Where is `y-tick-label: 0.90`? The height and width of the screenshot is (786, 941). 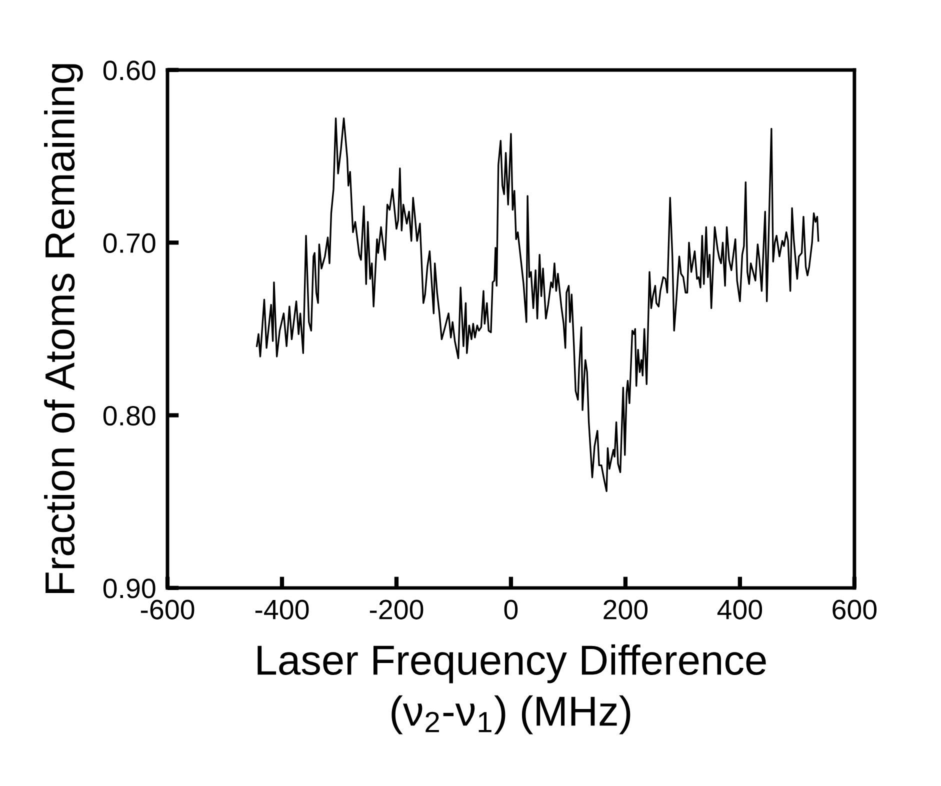
y-tick-label: 0.90 is located at coordinates (129, 588).